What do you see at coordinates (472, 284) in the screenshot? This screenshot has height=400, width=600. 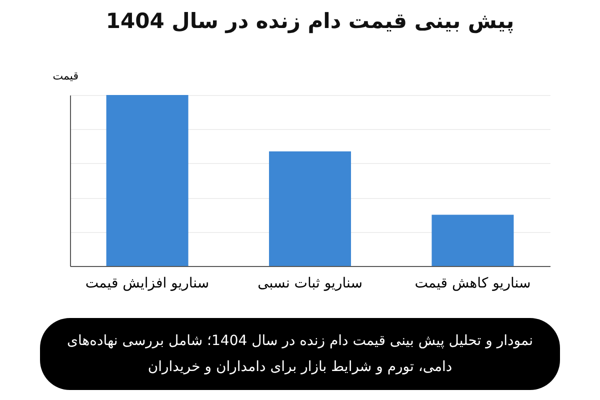 I see `x-tick-label: سناریو کاهش قیمت` at bounding box center [472, 284].